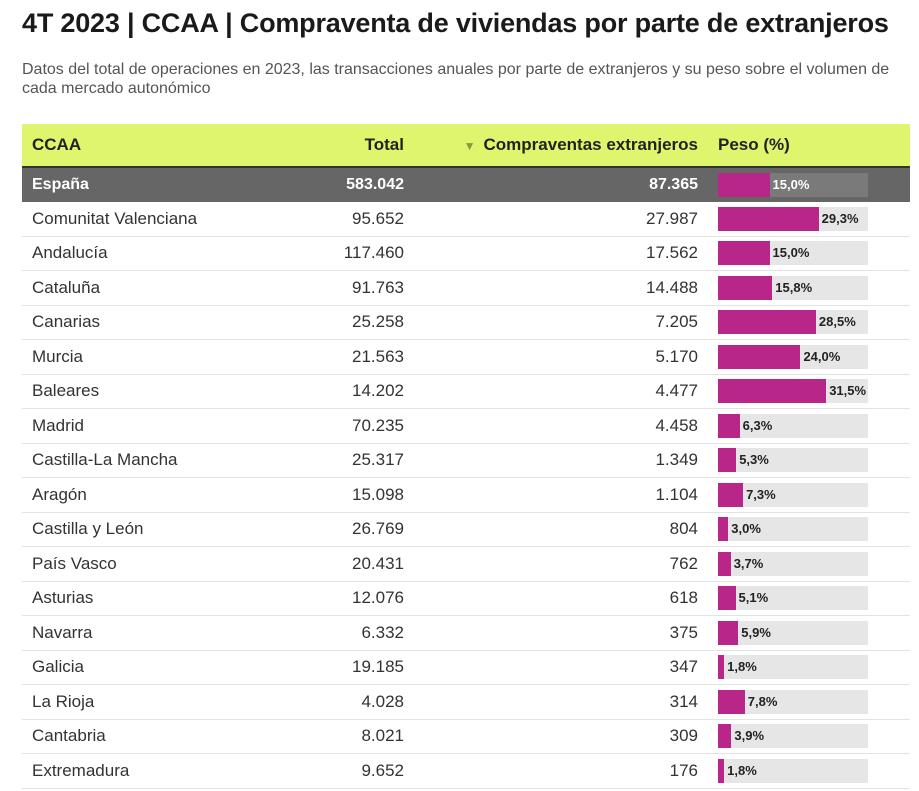 The height and width of the screenshot is (791, 919). Describe the element at coordinates (683, 563) in the screenshot. I see `cell-extranjeros: 762` at that location.